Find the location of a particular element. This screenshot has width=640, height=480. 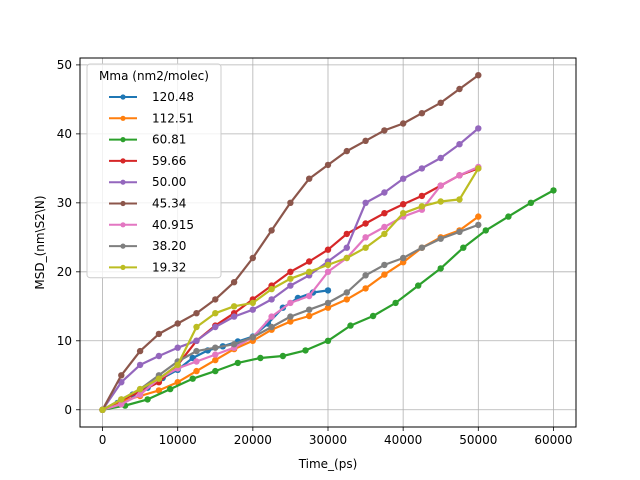

x-tick-label: 60000 is located at coordinates (553, 440).